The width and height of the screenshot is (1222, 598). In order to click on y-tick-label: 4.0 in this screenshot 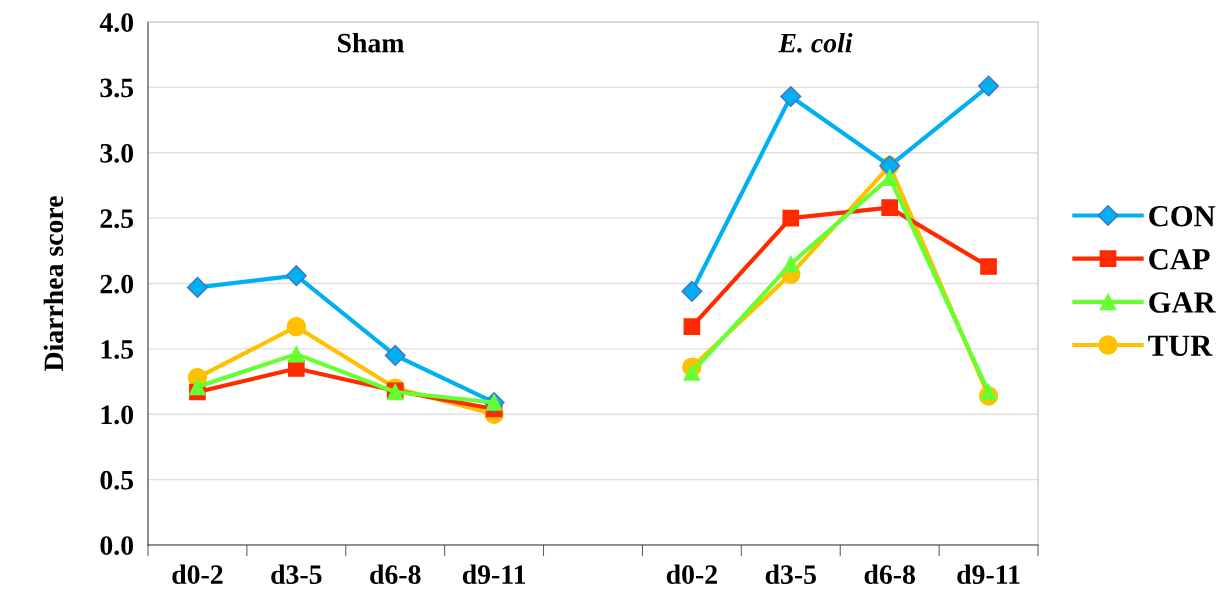, I will do `click(116, 23)`.